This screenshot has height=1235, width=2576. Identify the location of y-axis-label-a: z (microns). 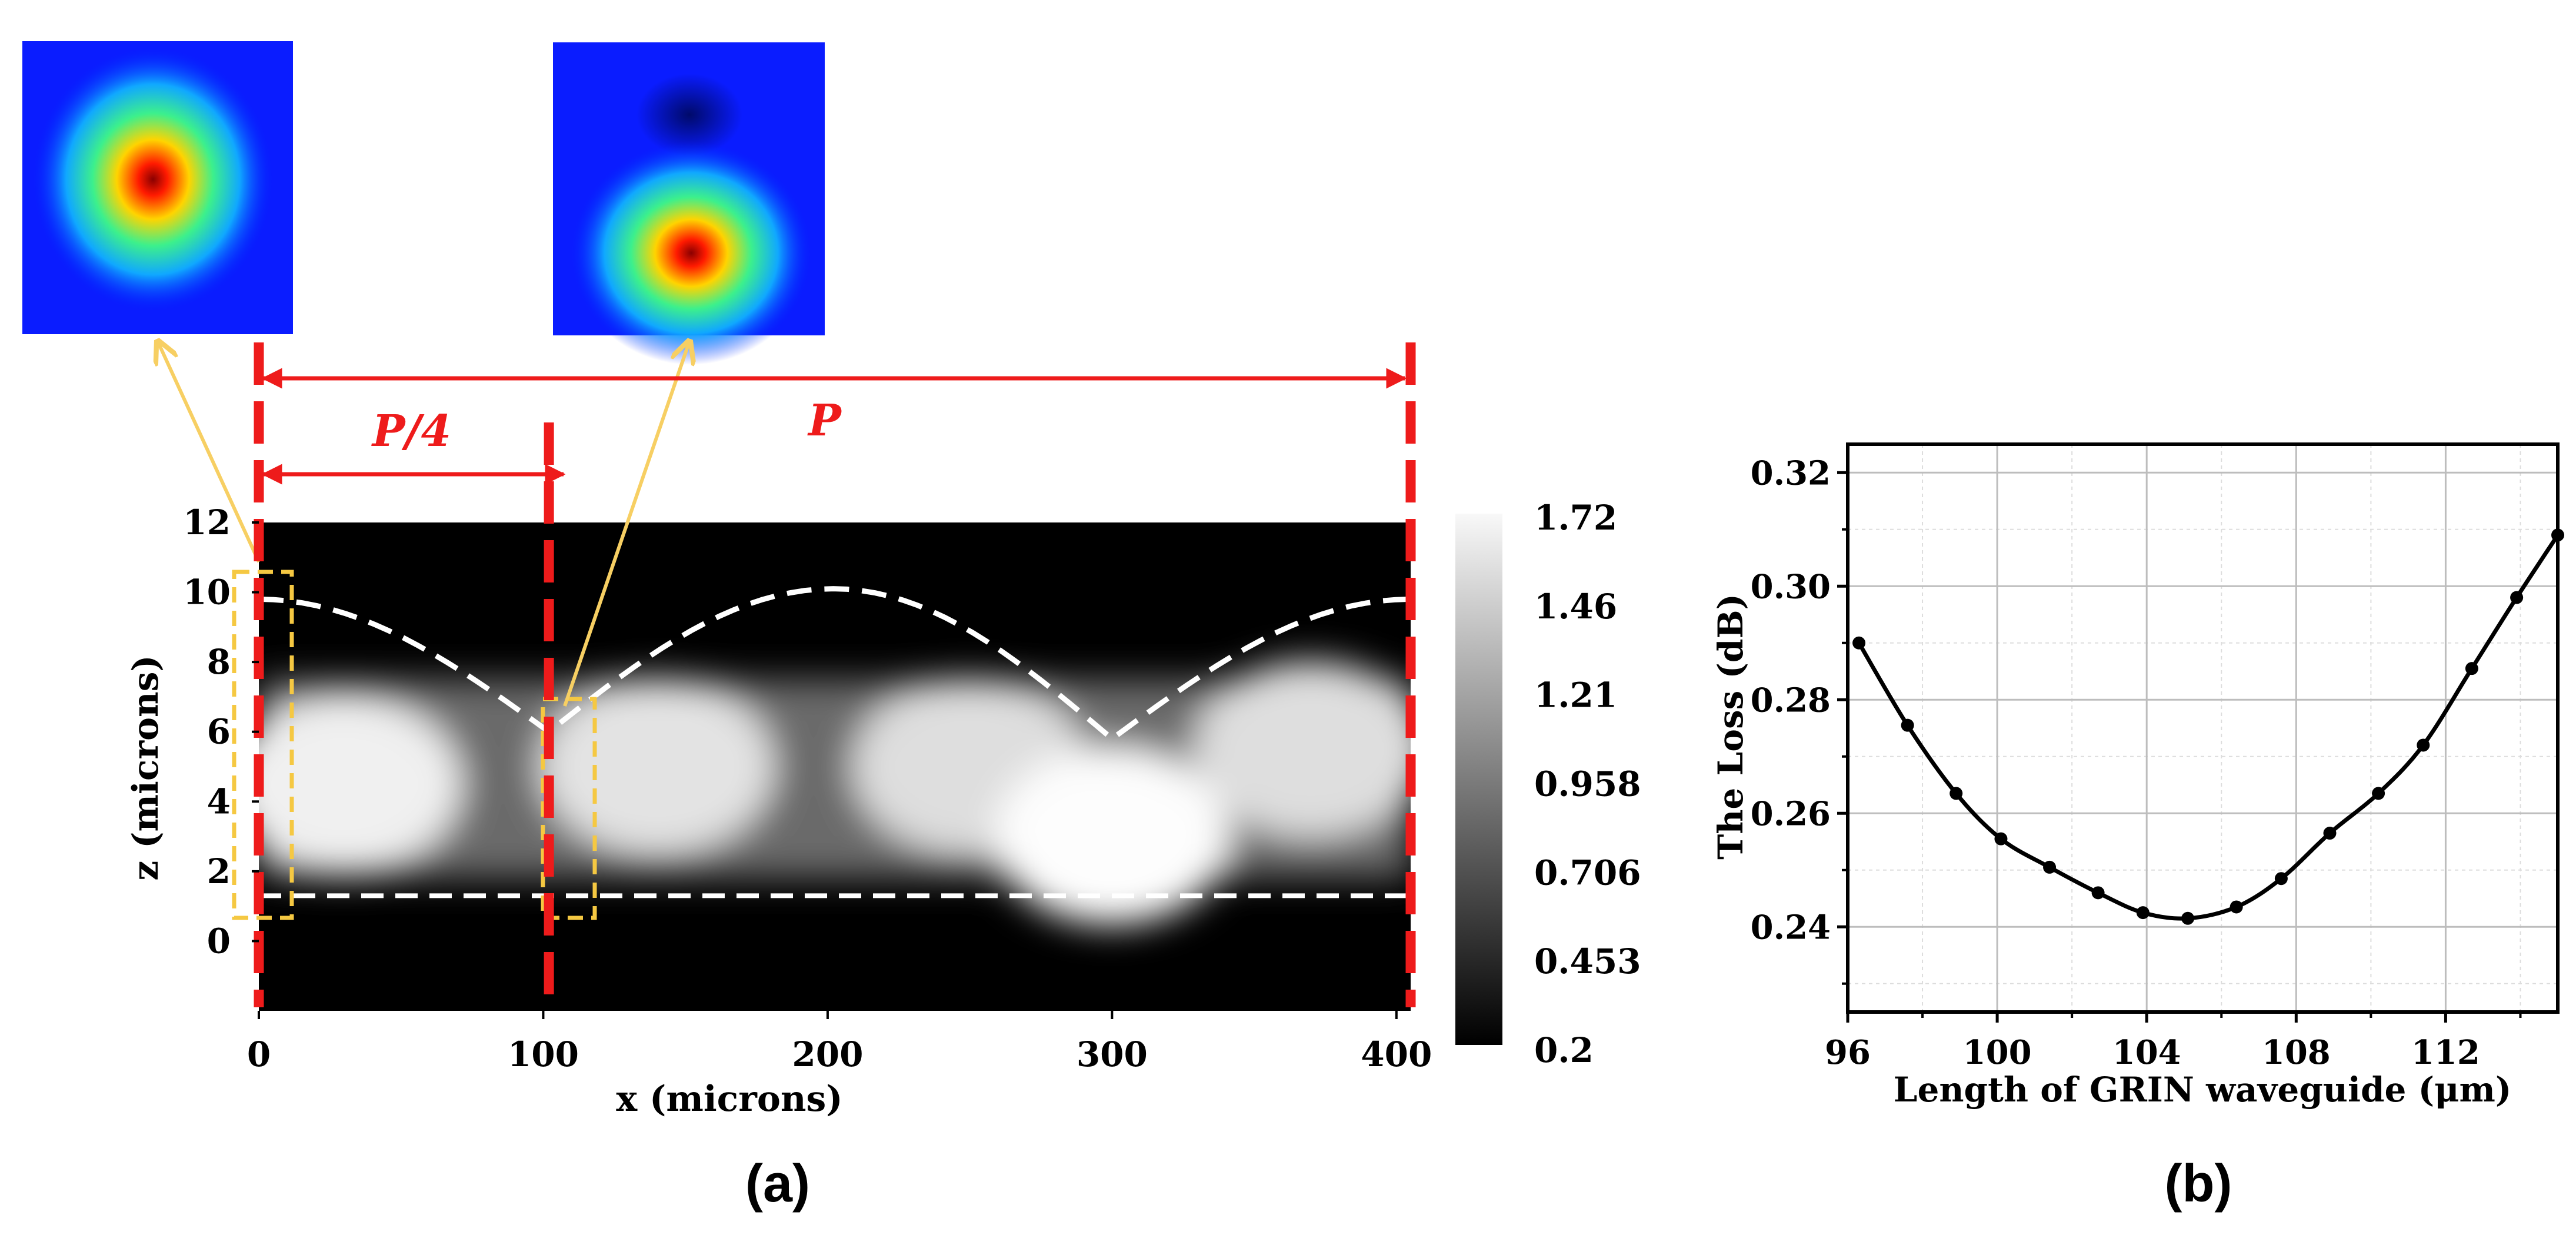
(145, 768).